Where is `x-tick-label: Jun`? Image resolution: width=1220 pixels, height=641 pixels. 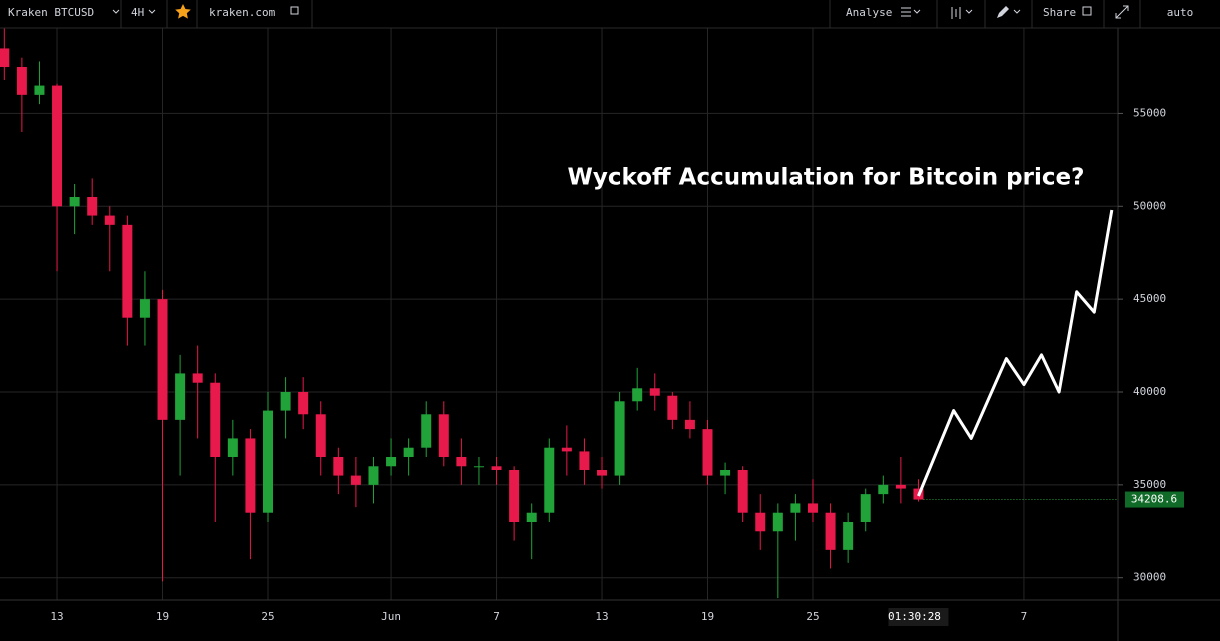
x-tick-label: Jun is located at coordinates (391, 616).